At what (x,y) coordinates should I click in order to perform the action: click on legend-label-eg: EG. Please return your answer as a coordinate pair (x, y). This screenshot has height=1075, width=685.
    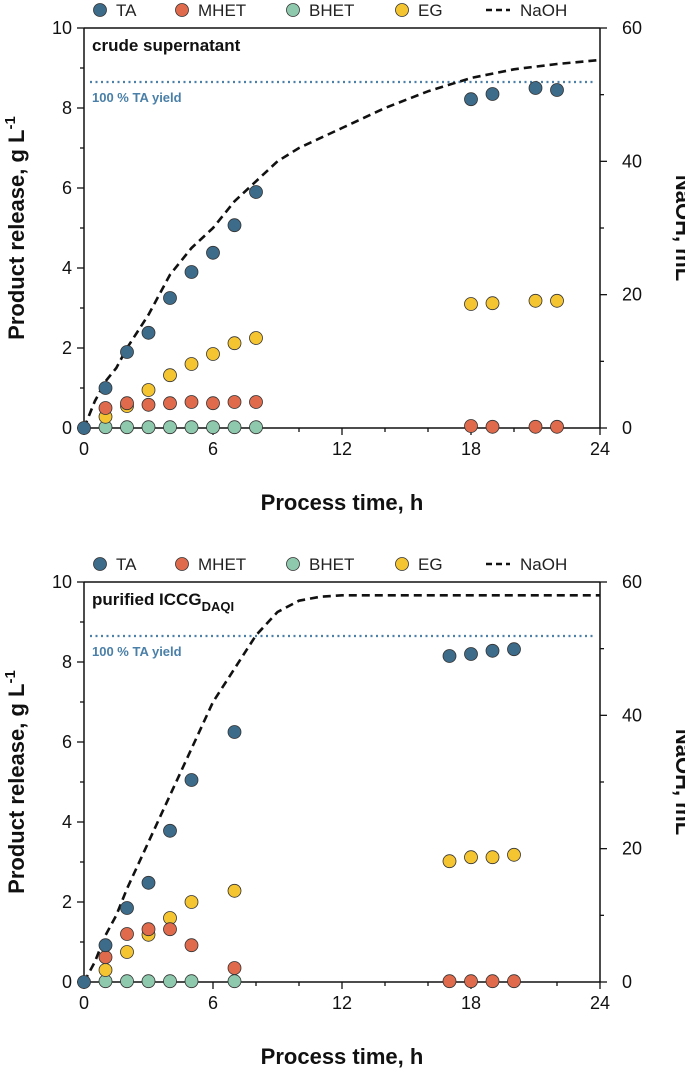
    Looking at the image, I should click on (430, 10).